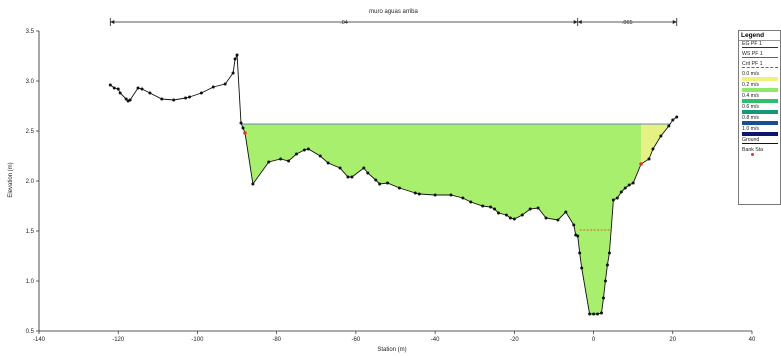  Describe the element at coordinates (751, 107) in the screenshot. I see `legend-entry-label: 0.6 m/s` at that location.